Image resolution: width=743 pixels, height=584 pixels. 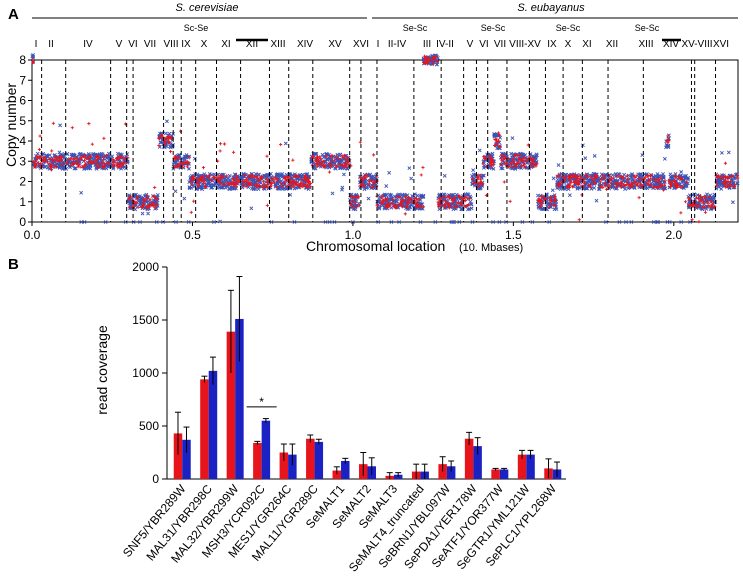 I want to click on a-y-tick-label: 3, so click(x=22, y=161).